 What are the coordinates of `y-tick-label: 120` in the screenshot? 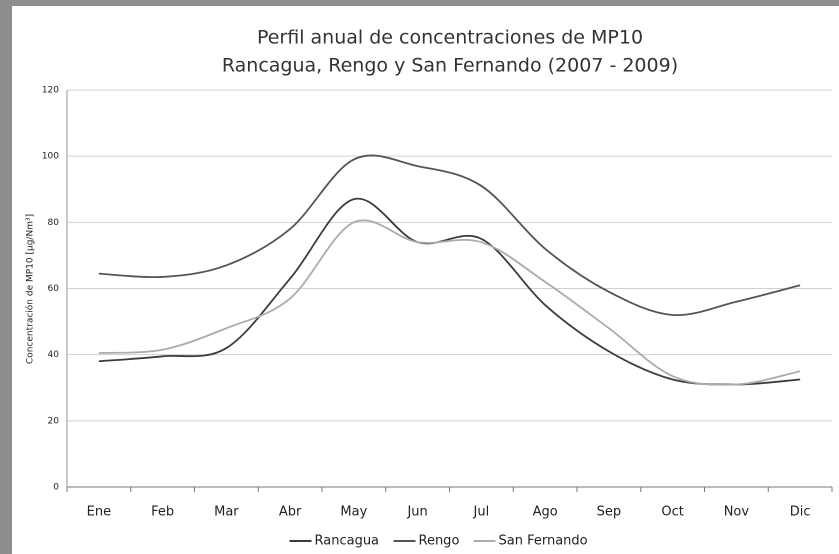 It's located at (50, 91).